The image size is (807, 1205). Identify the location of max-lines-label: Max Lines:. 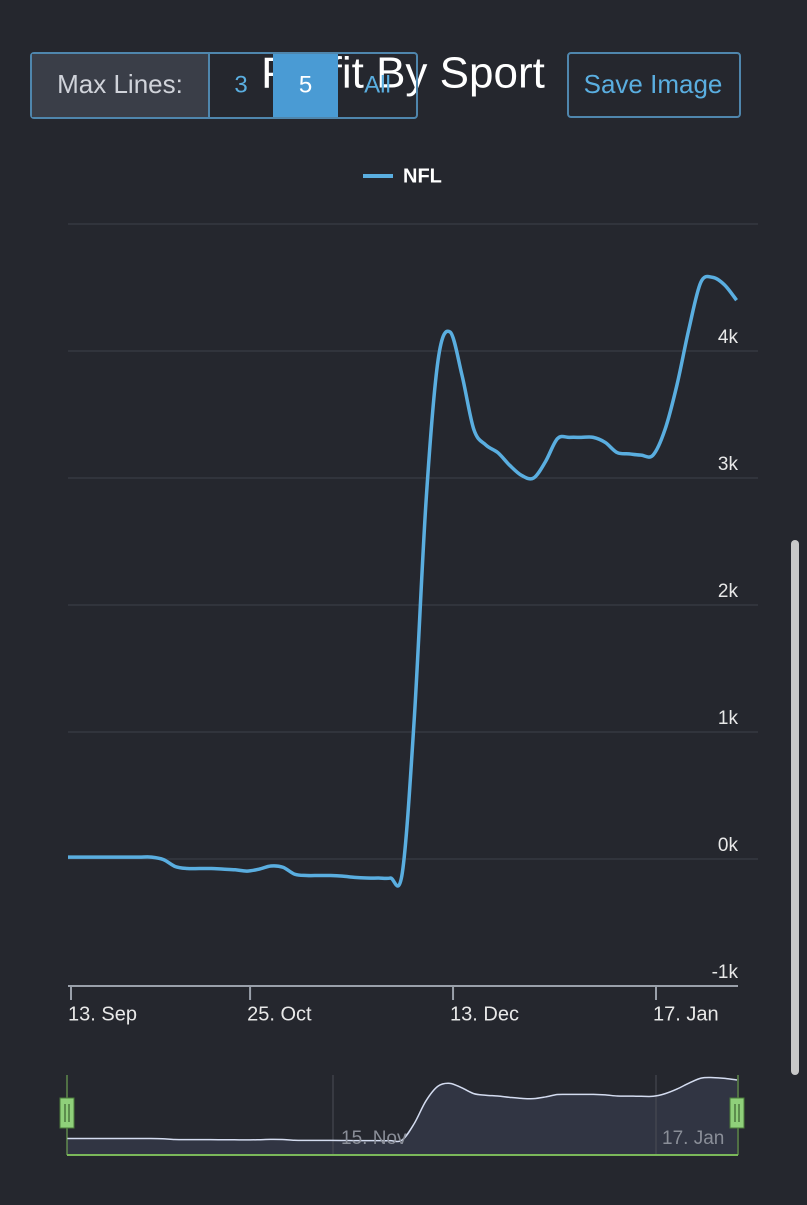
(120, 84).